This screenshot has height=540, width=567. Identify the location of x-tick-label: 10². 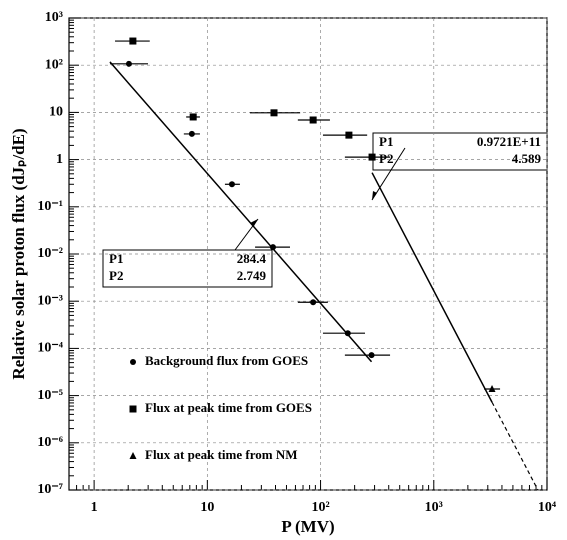
(320, 507).